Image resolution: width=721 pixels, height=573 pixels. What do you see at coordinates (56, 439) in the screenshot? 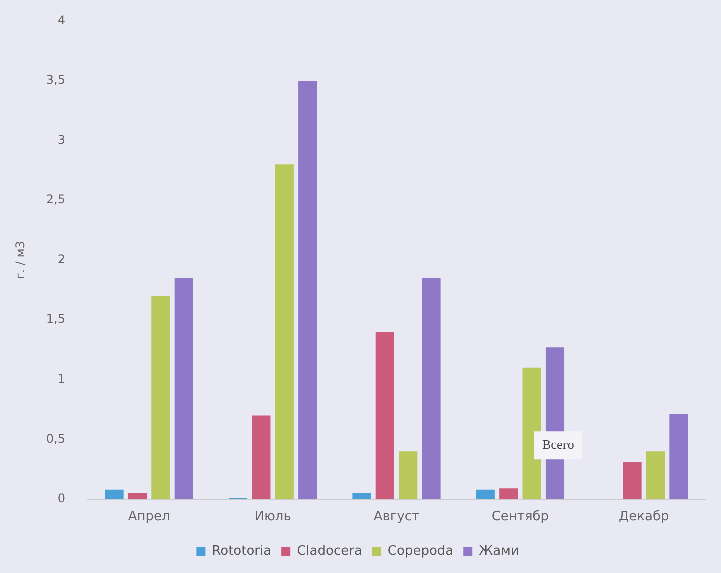
I see `y-tick-label: 0,5` at bounding box center [56, 439].